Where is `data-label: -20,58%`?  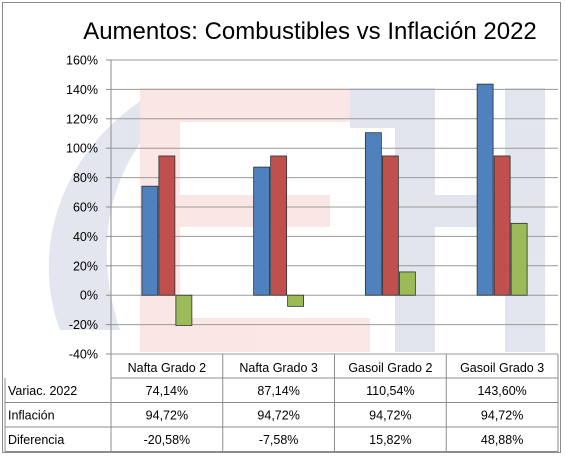
data-label: -20,58% is located at coordinates (167, 440).